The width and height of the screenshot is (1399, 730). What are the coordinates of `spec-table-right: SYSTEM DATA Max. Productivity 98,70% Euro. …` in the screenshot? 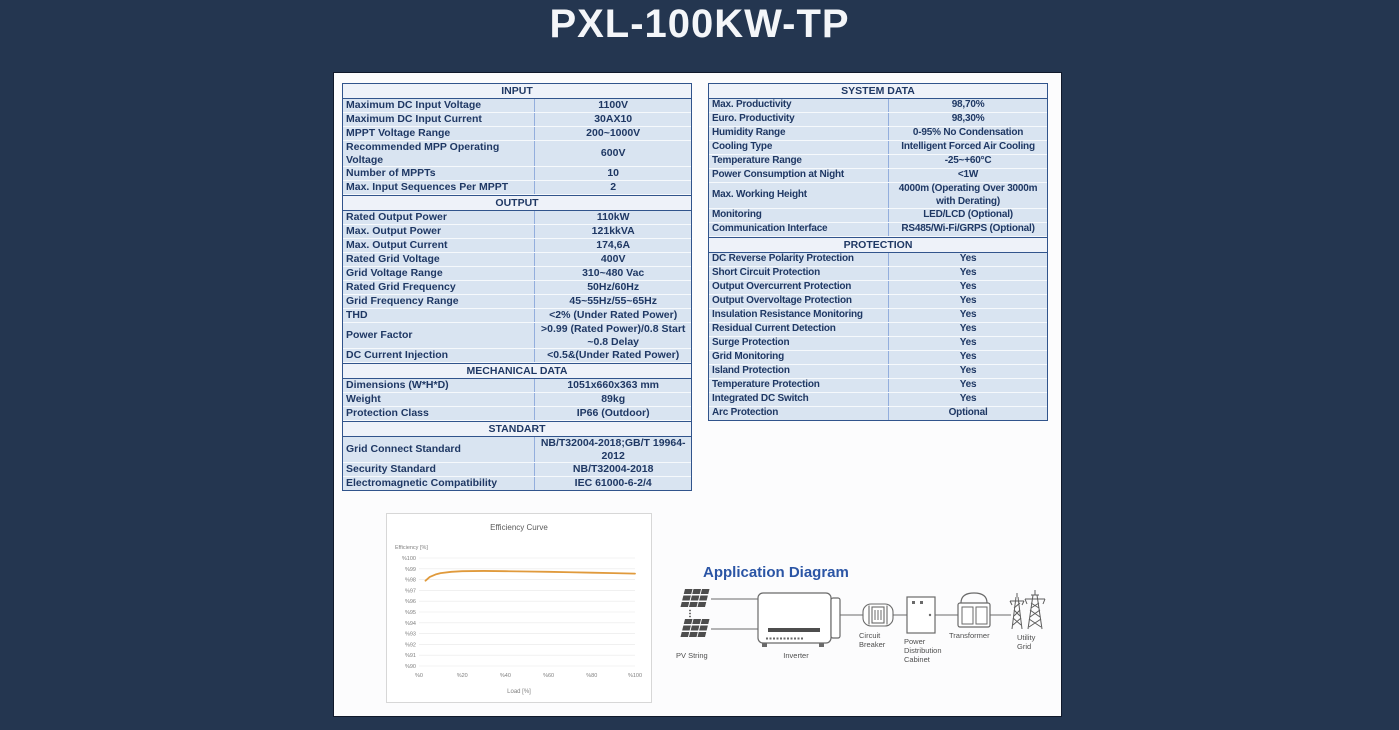 It's located at (878, 252).